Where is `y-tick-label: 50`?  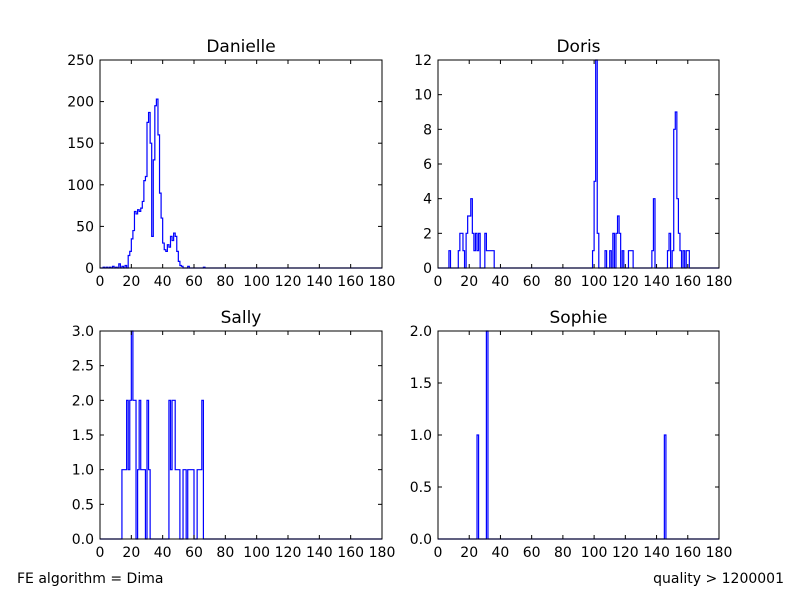
y-tick-label: 50 is located at coordinates (85, 227).